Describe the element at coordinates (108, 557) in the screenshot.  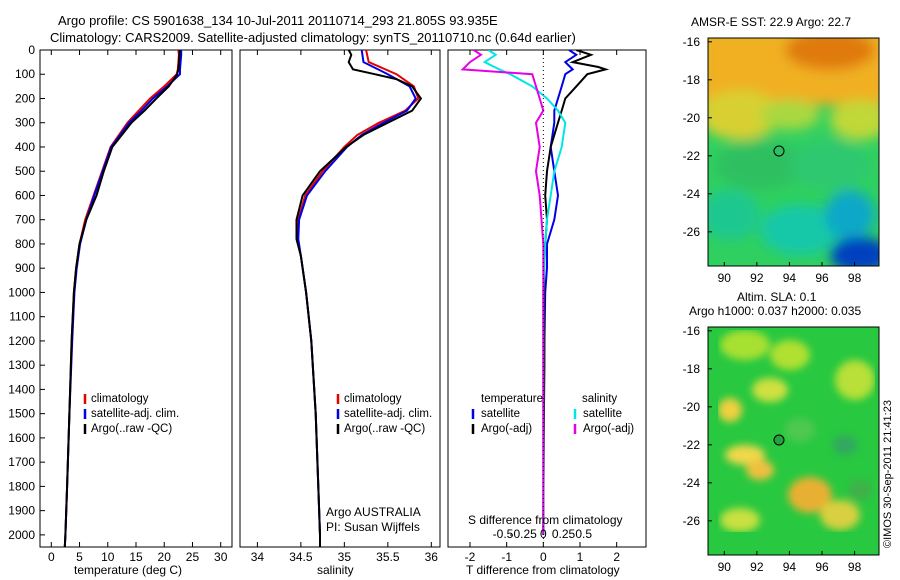
I see `x-tick-label: 10` at that location.